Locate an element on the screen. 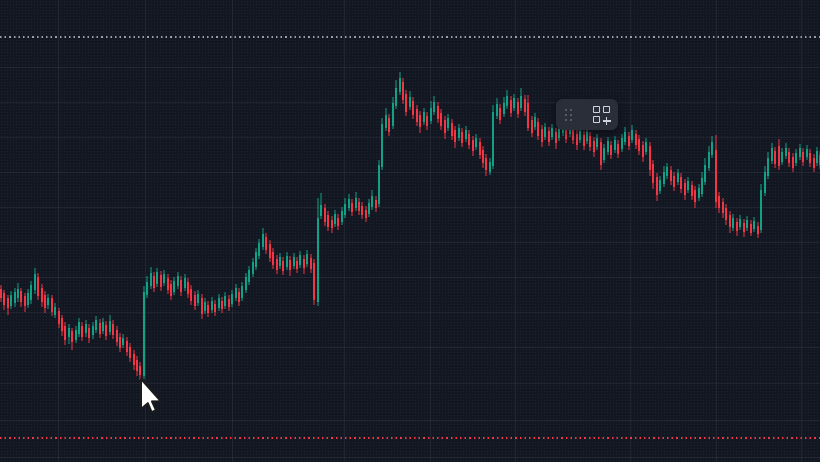  drag-dots-icon is located at coordinates (568, 114).